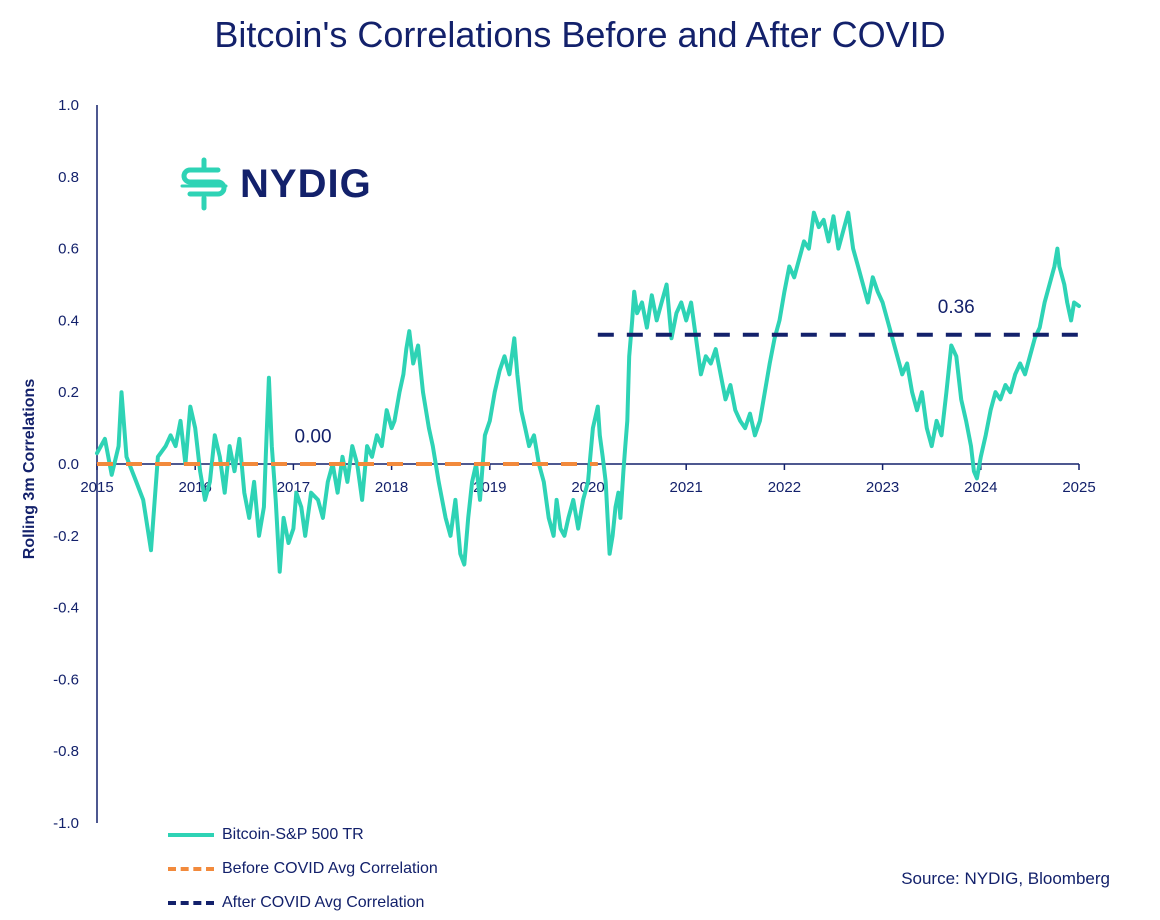  Describe the element at coordinates (68, 105) in the screenshot. I see `y-tick-label: 1.0` at that location.